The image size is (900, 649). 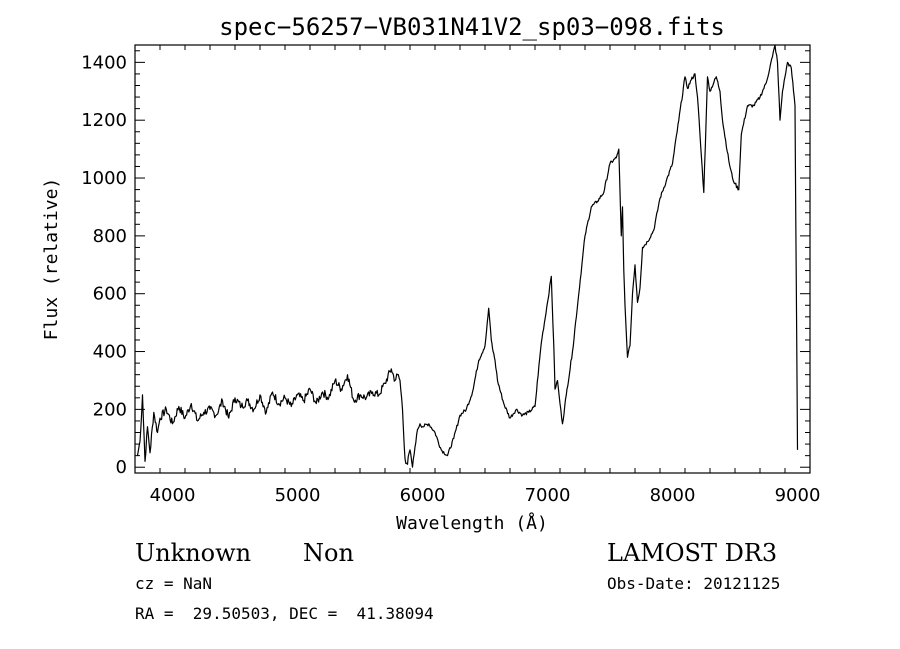 I want to click on x-tick-label: 5000, so click(x=298, y=495).